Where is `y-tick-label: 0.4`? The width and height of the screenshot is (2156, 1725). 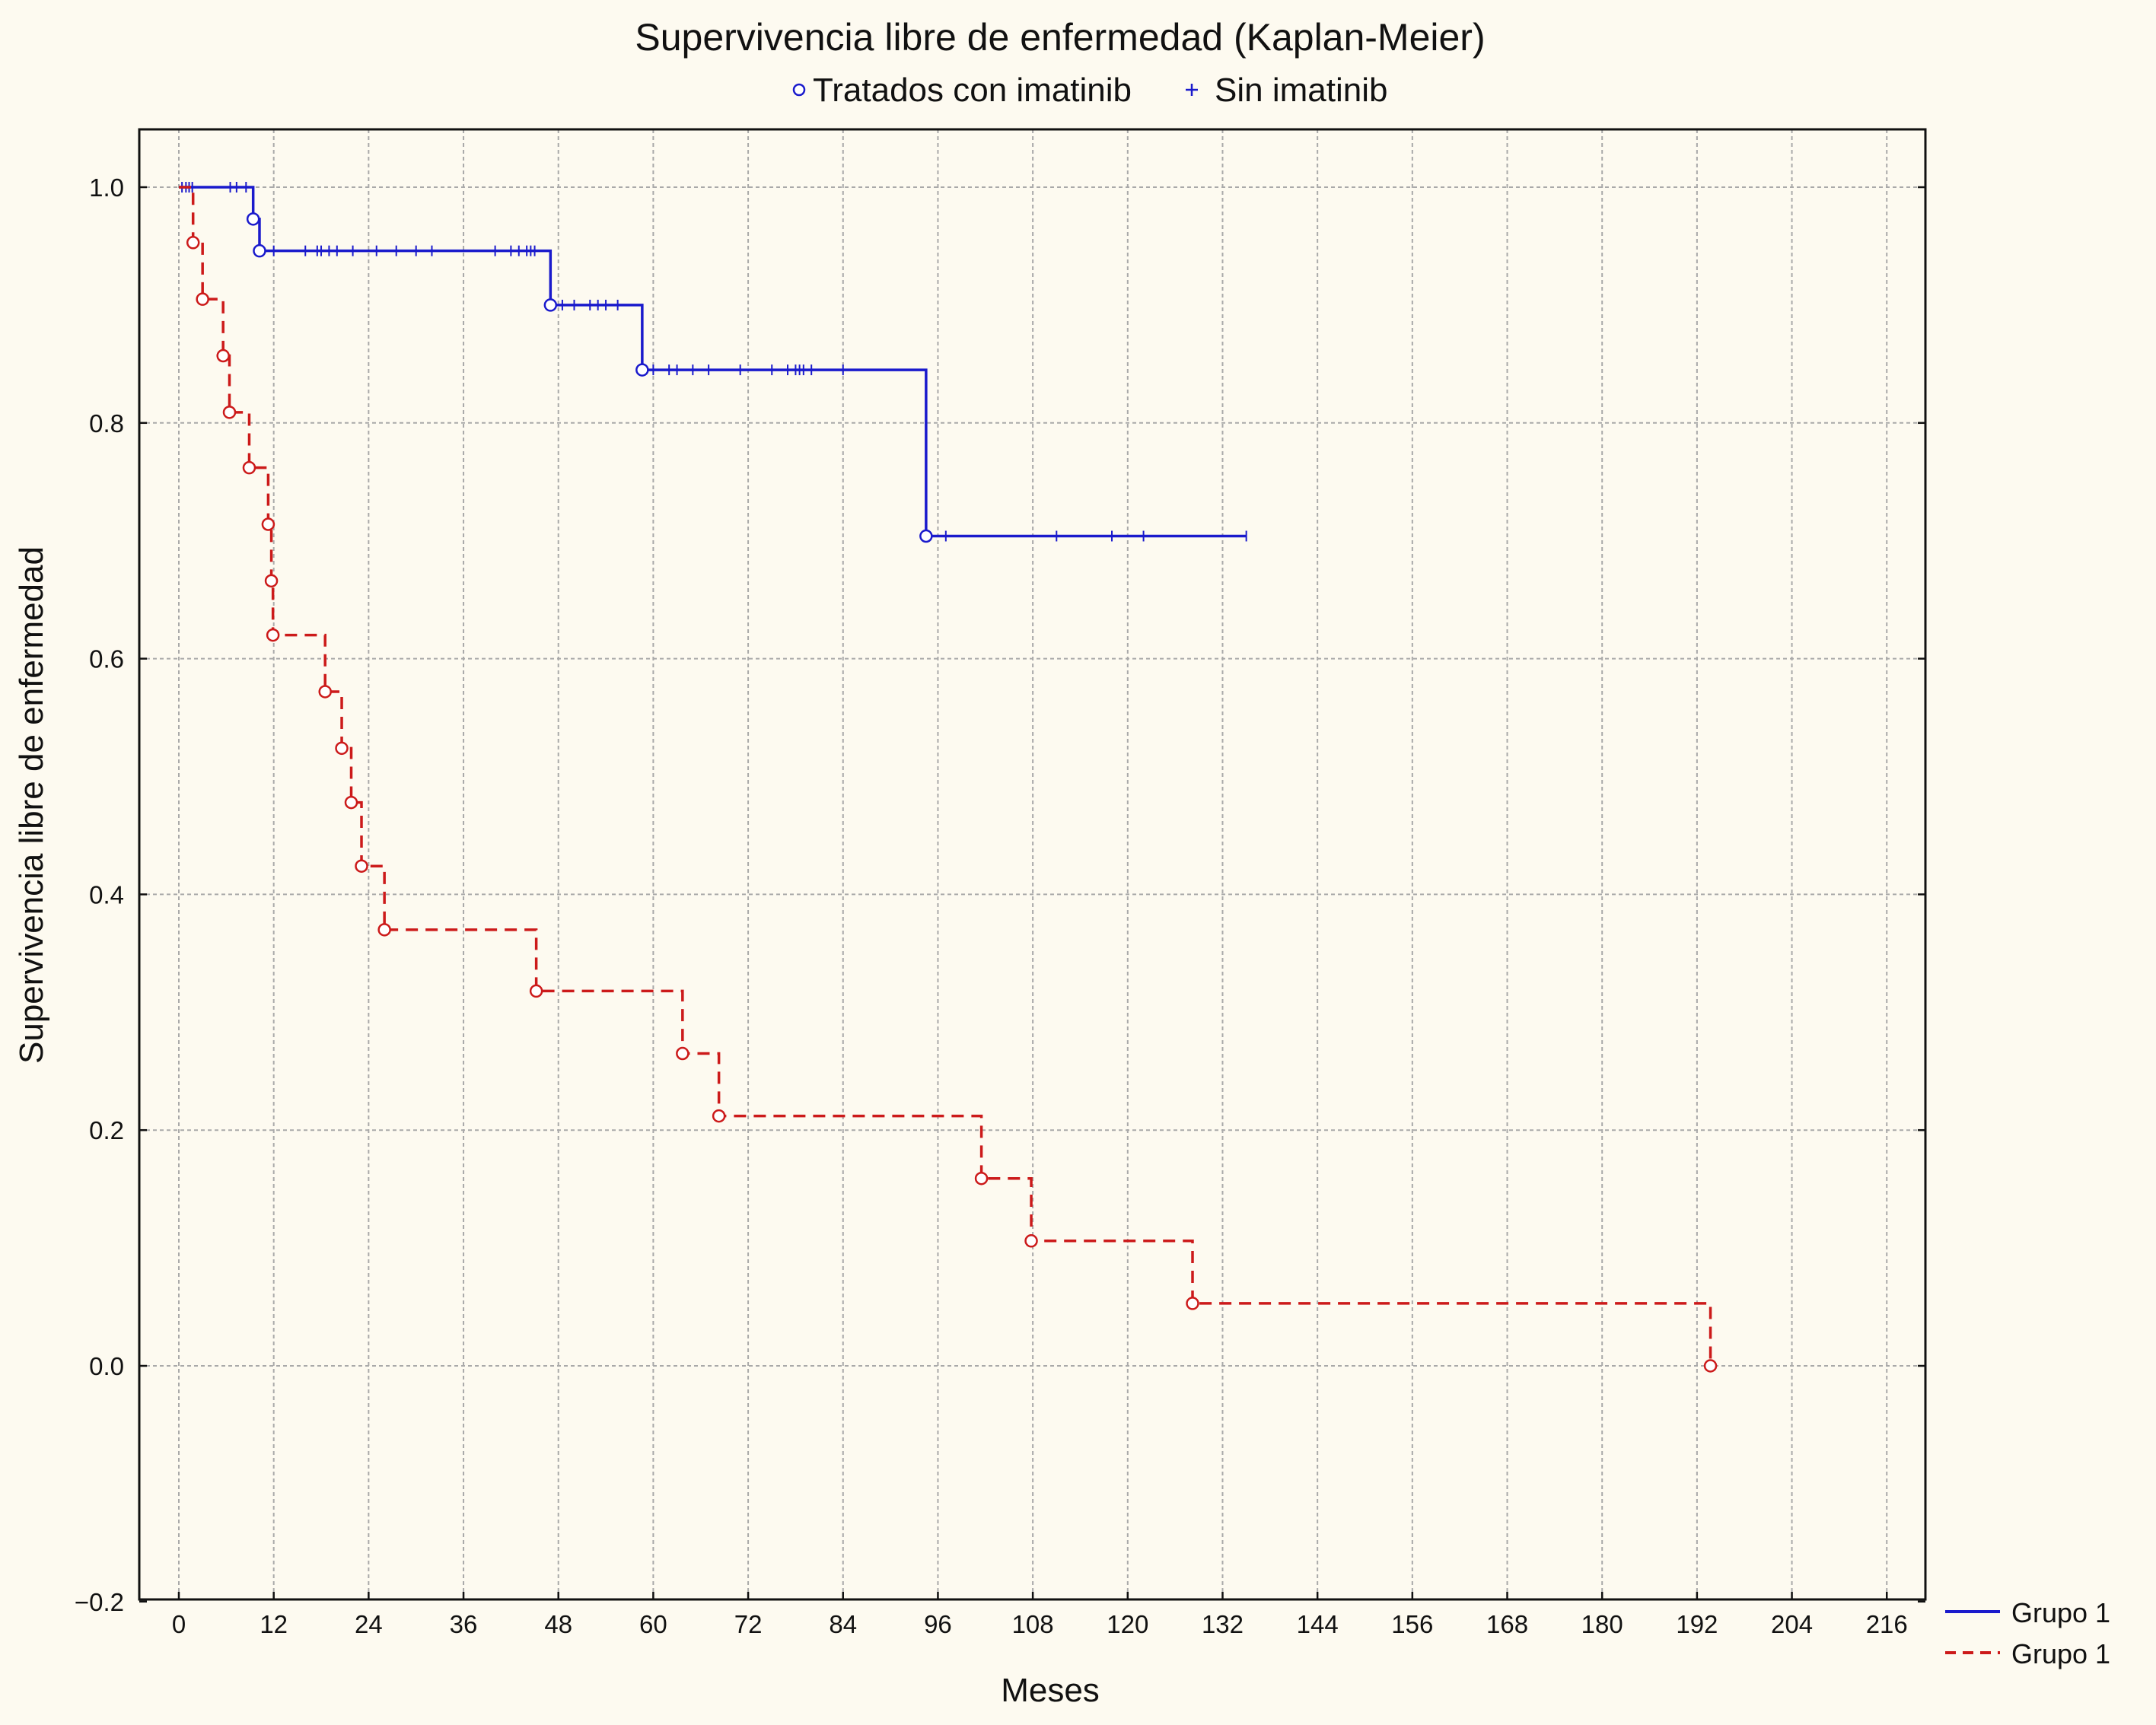
y-tick-label: 0.4 is located at coordinates (107, 894).